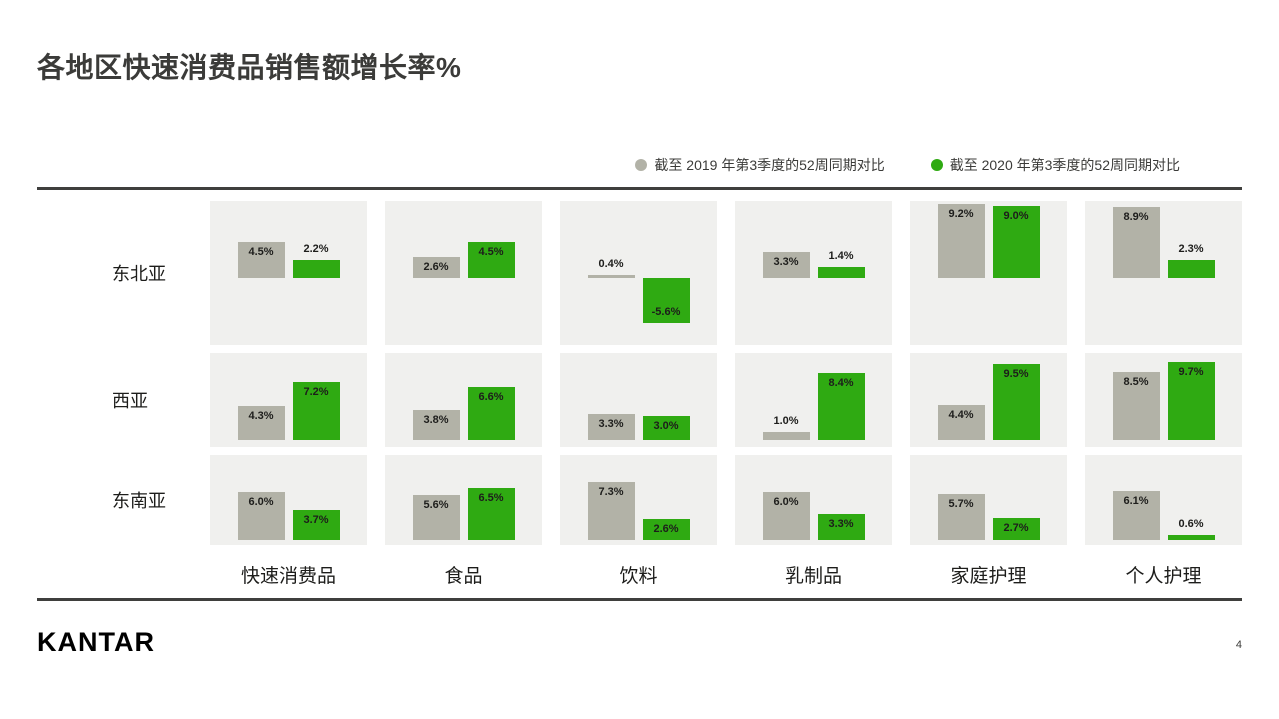 This screenshot has width=1279, height=719. I want to click on bar-value-label: 5.6%, so click(436, 505).